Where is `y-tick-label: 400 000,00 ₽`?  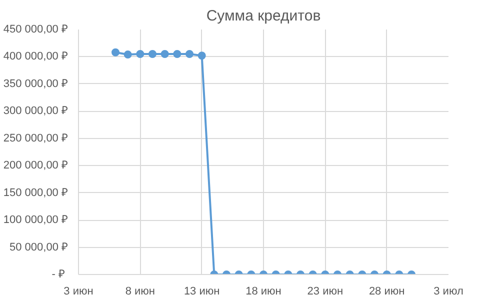 y-tick-label: 400 000,00 ₽ is located at coordinates (35, 56).